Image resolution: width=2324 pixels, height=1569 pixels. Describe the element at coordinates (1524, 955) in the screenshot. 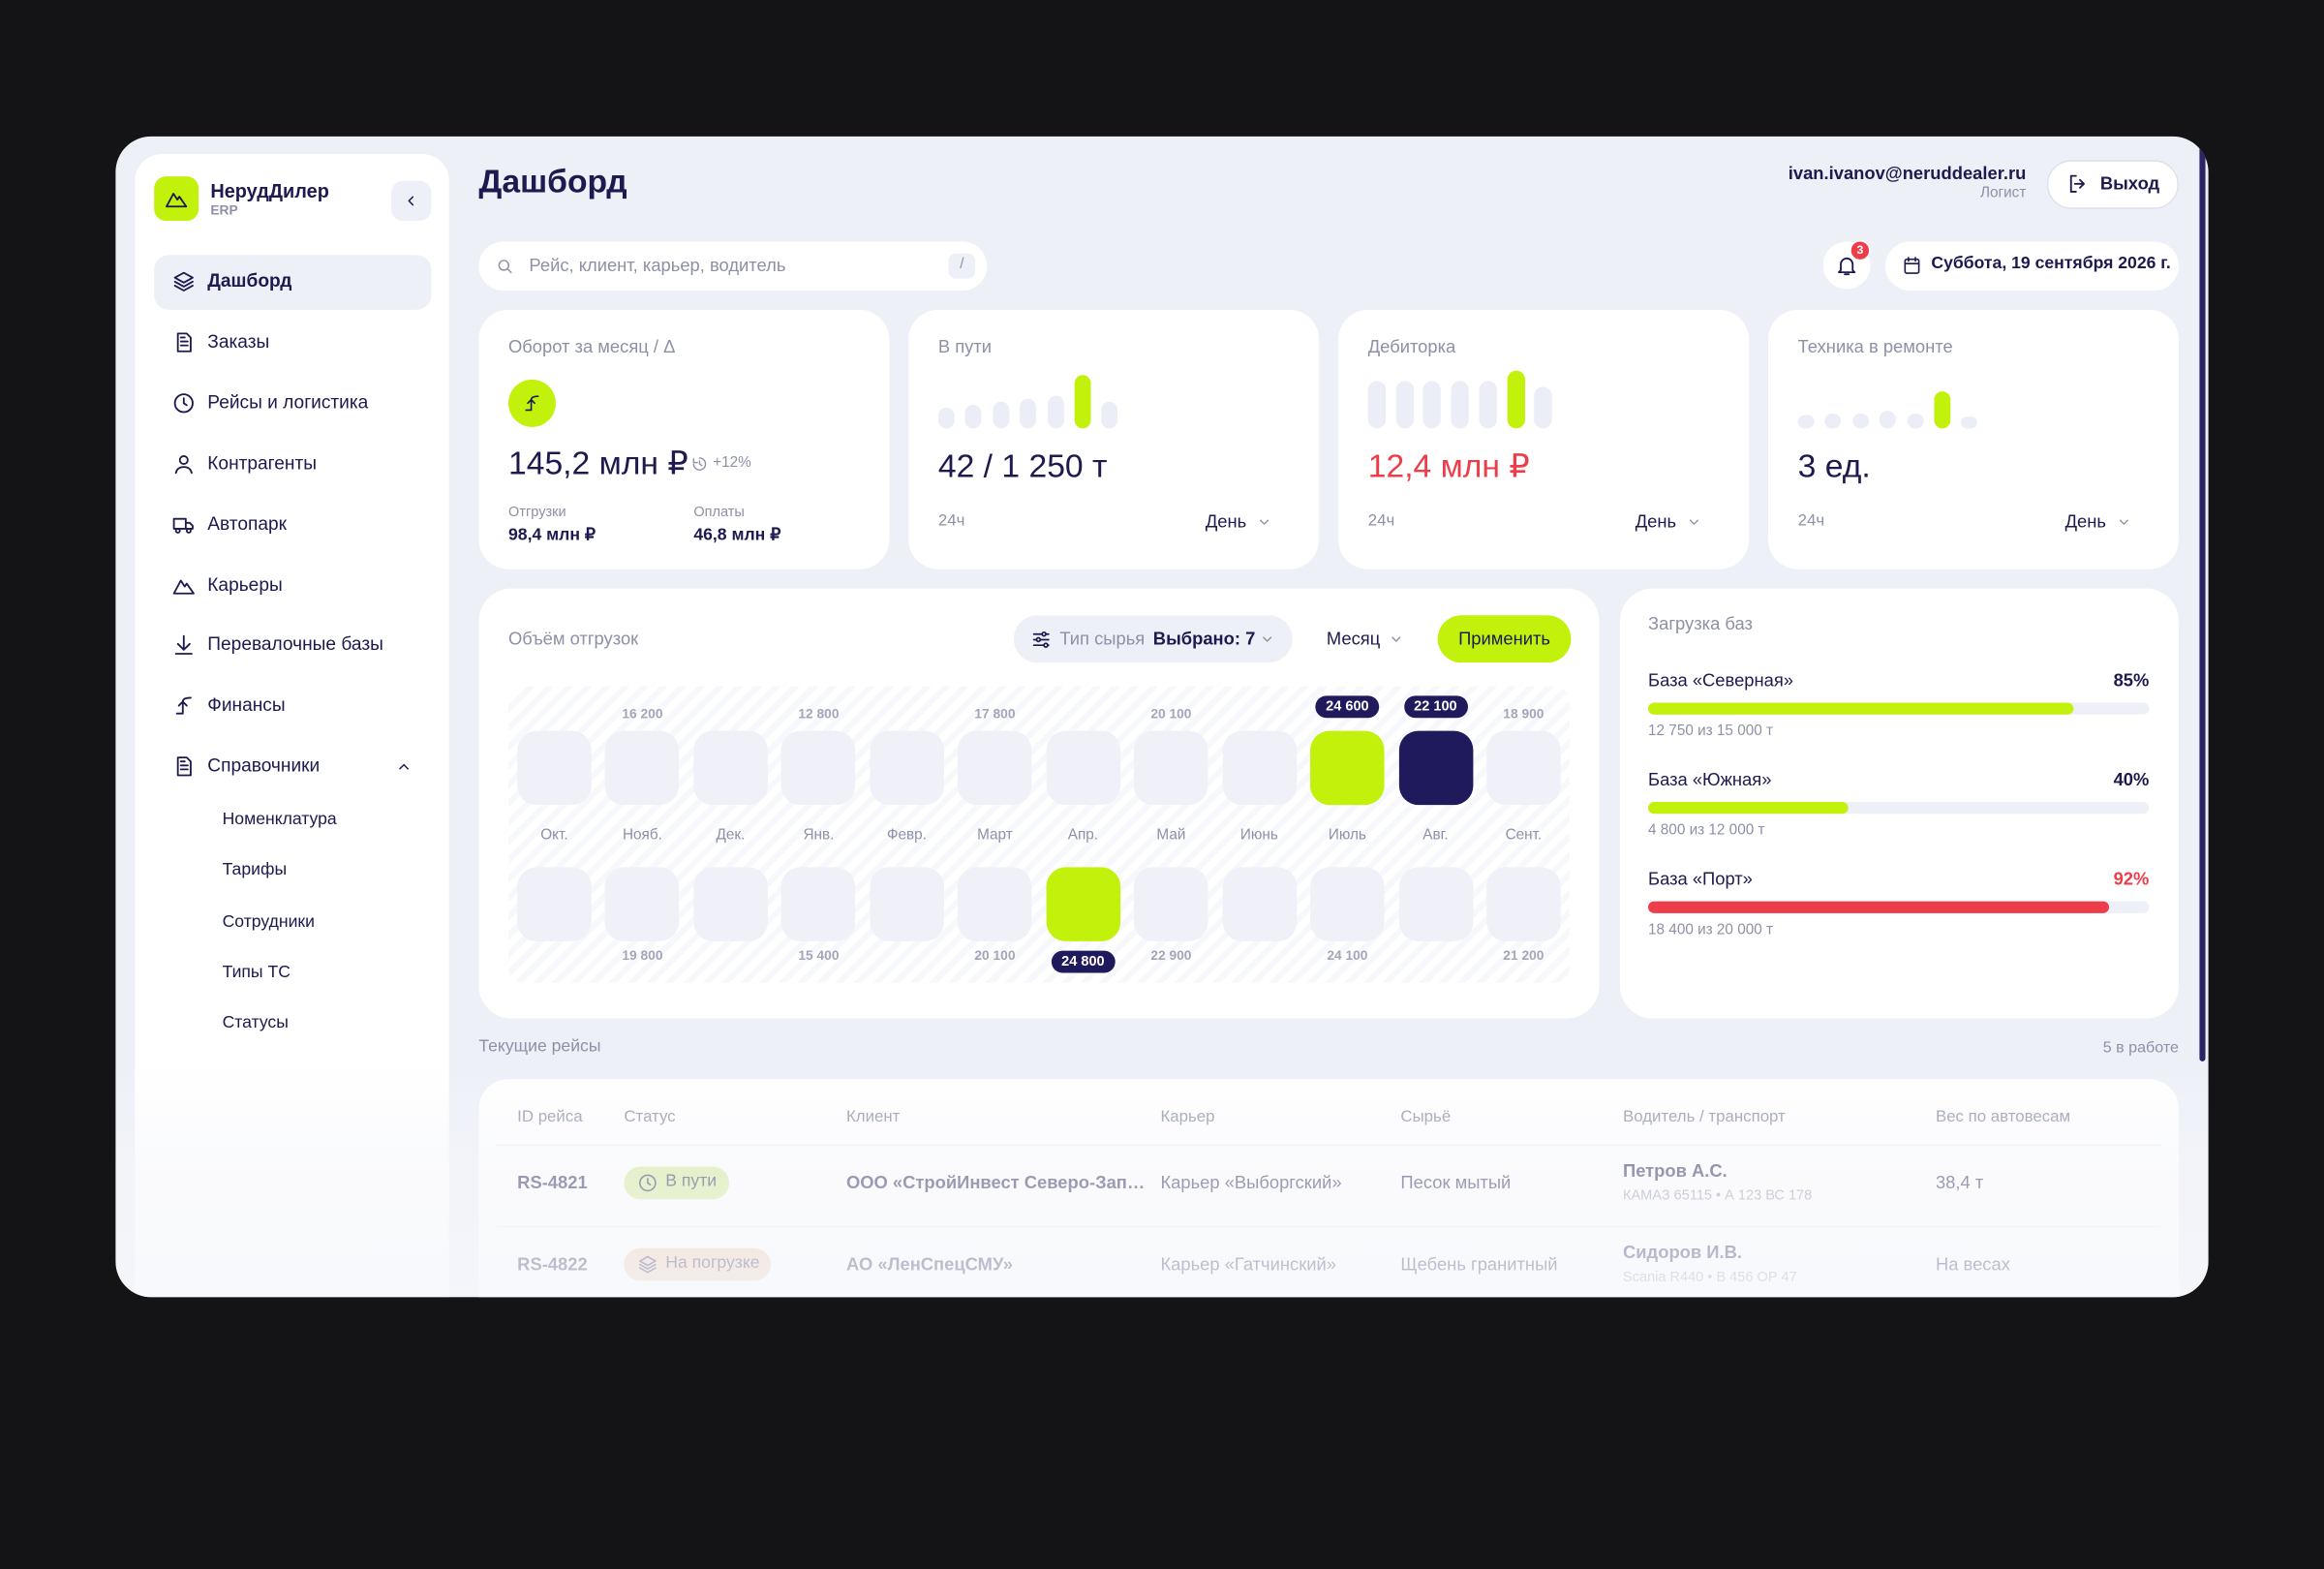

I see `value-label: 21 200` at that location.